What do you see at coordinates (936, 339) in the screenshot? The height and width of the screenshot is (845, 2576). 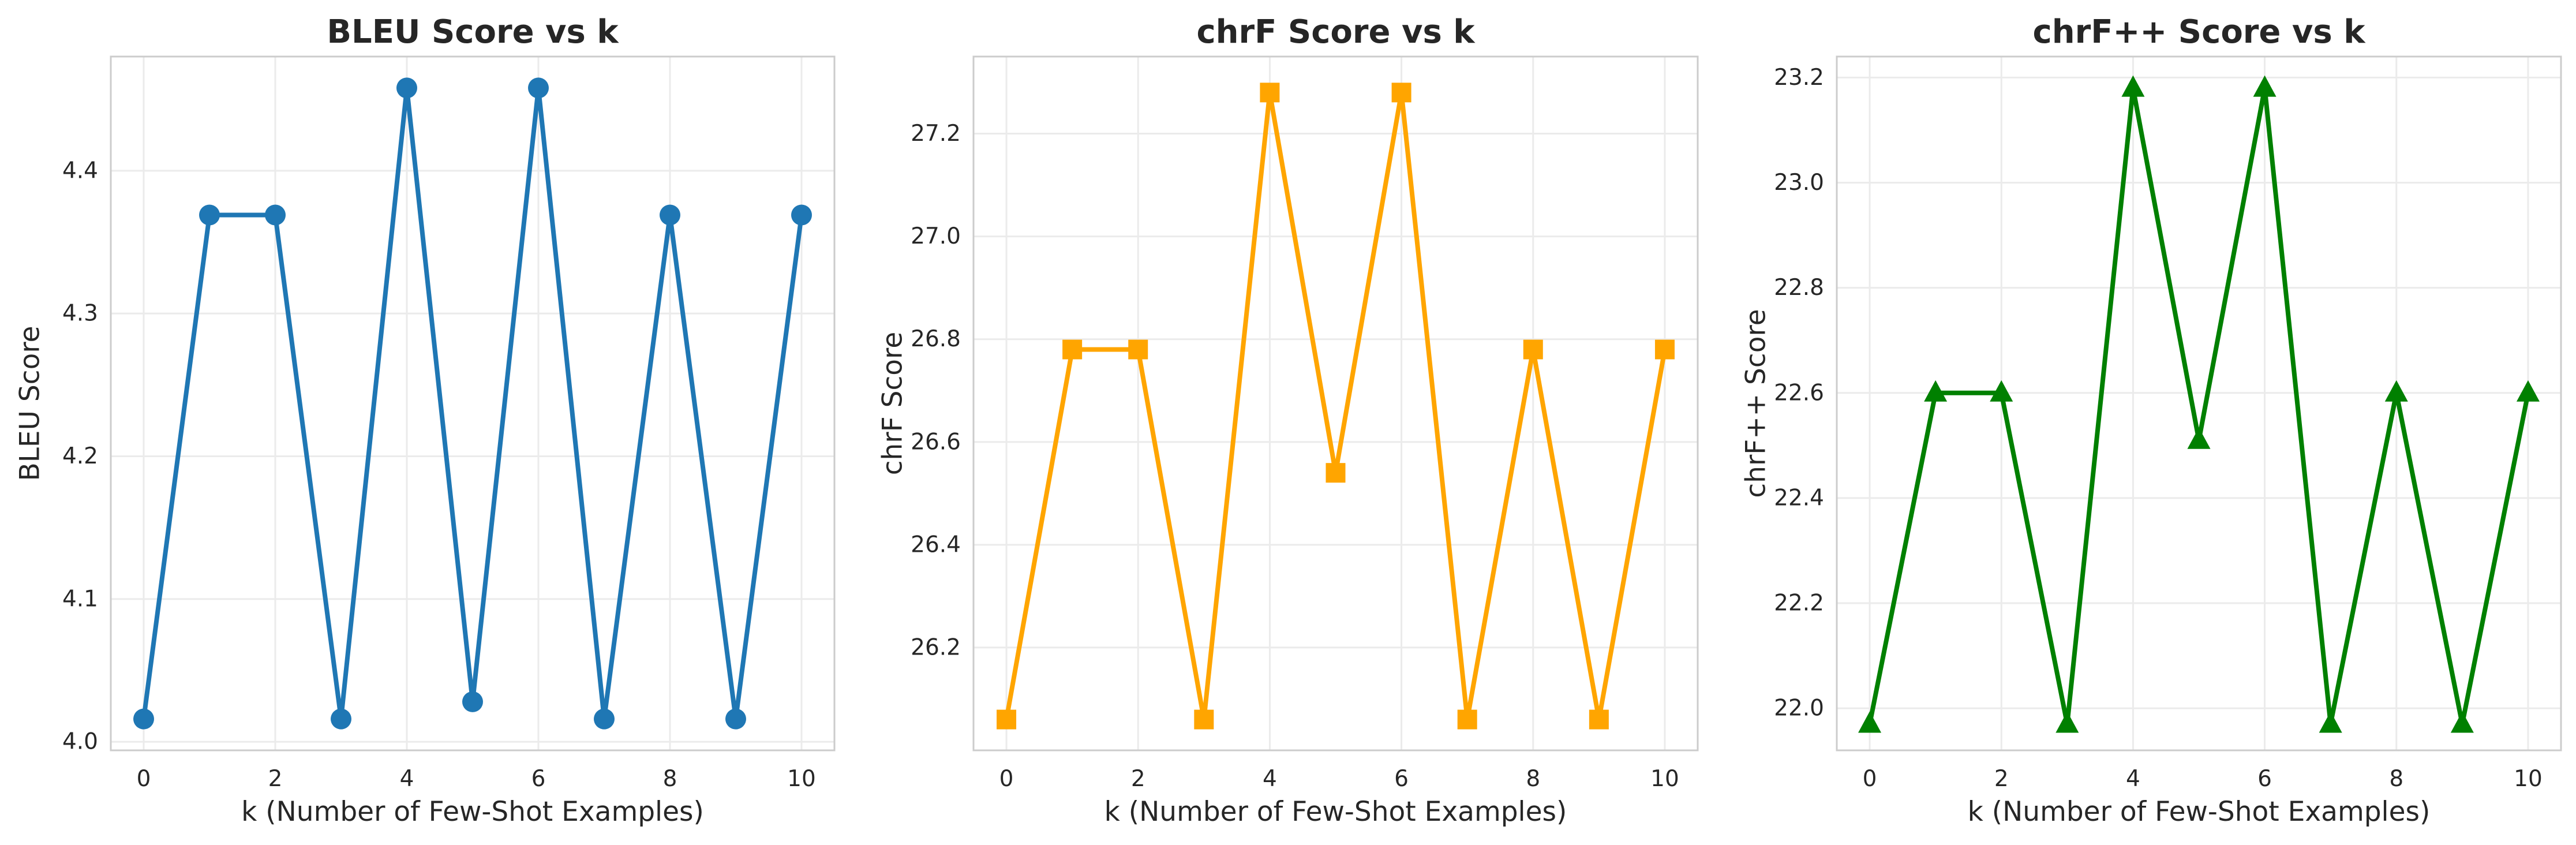 I see `y-tick-label: 26.8` at bounding box center [936, 339].